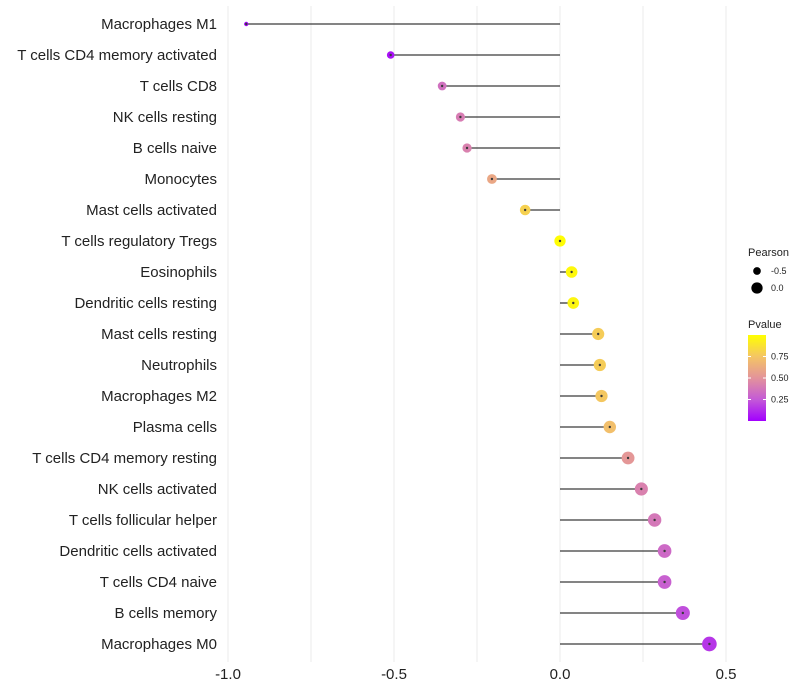 Image resolution: width=800 pixels, height=700 pixels. What do you see at coordinates (178, 272) in the screenshot?
I see `category-label: Eosinophils` at bounding box center [178, 272].